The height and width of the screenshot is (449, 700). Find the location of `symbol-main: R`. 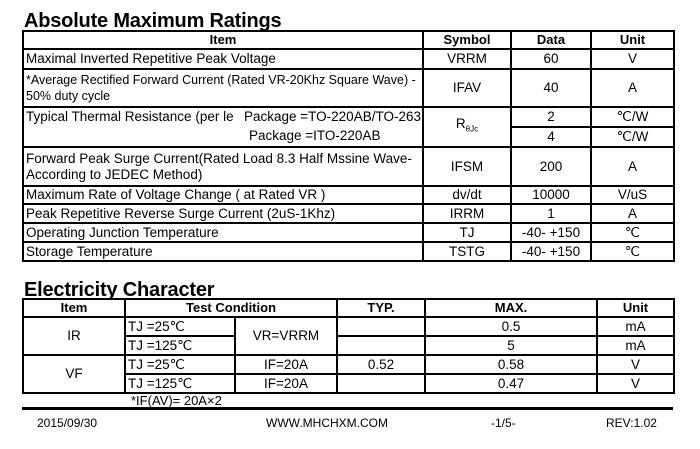

symbol-main: R is located at coordinates (460, 124).